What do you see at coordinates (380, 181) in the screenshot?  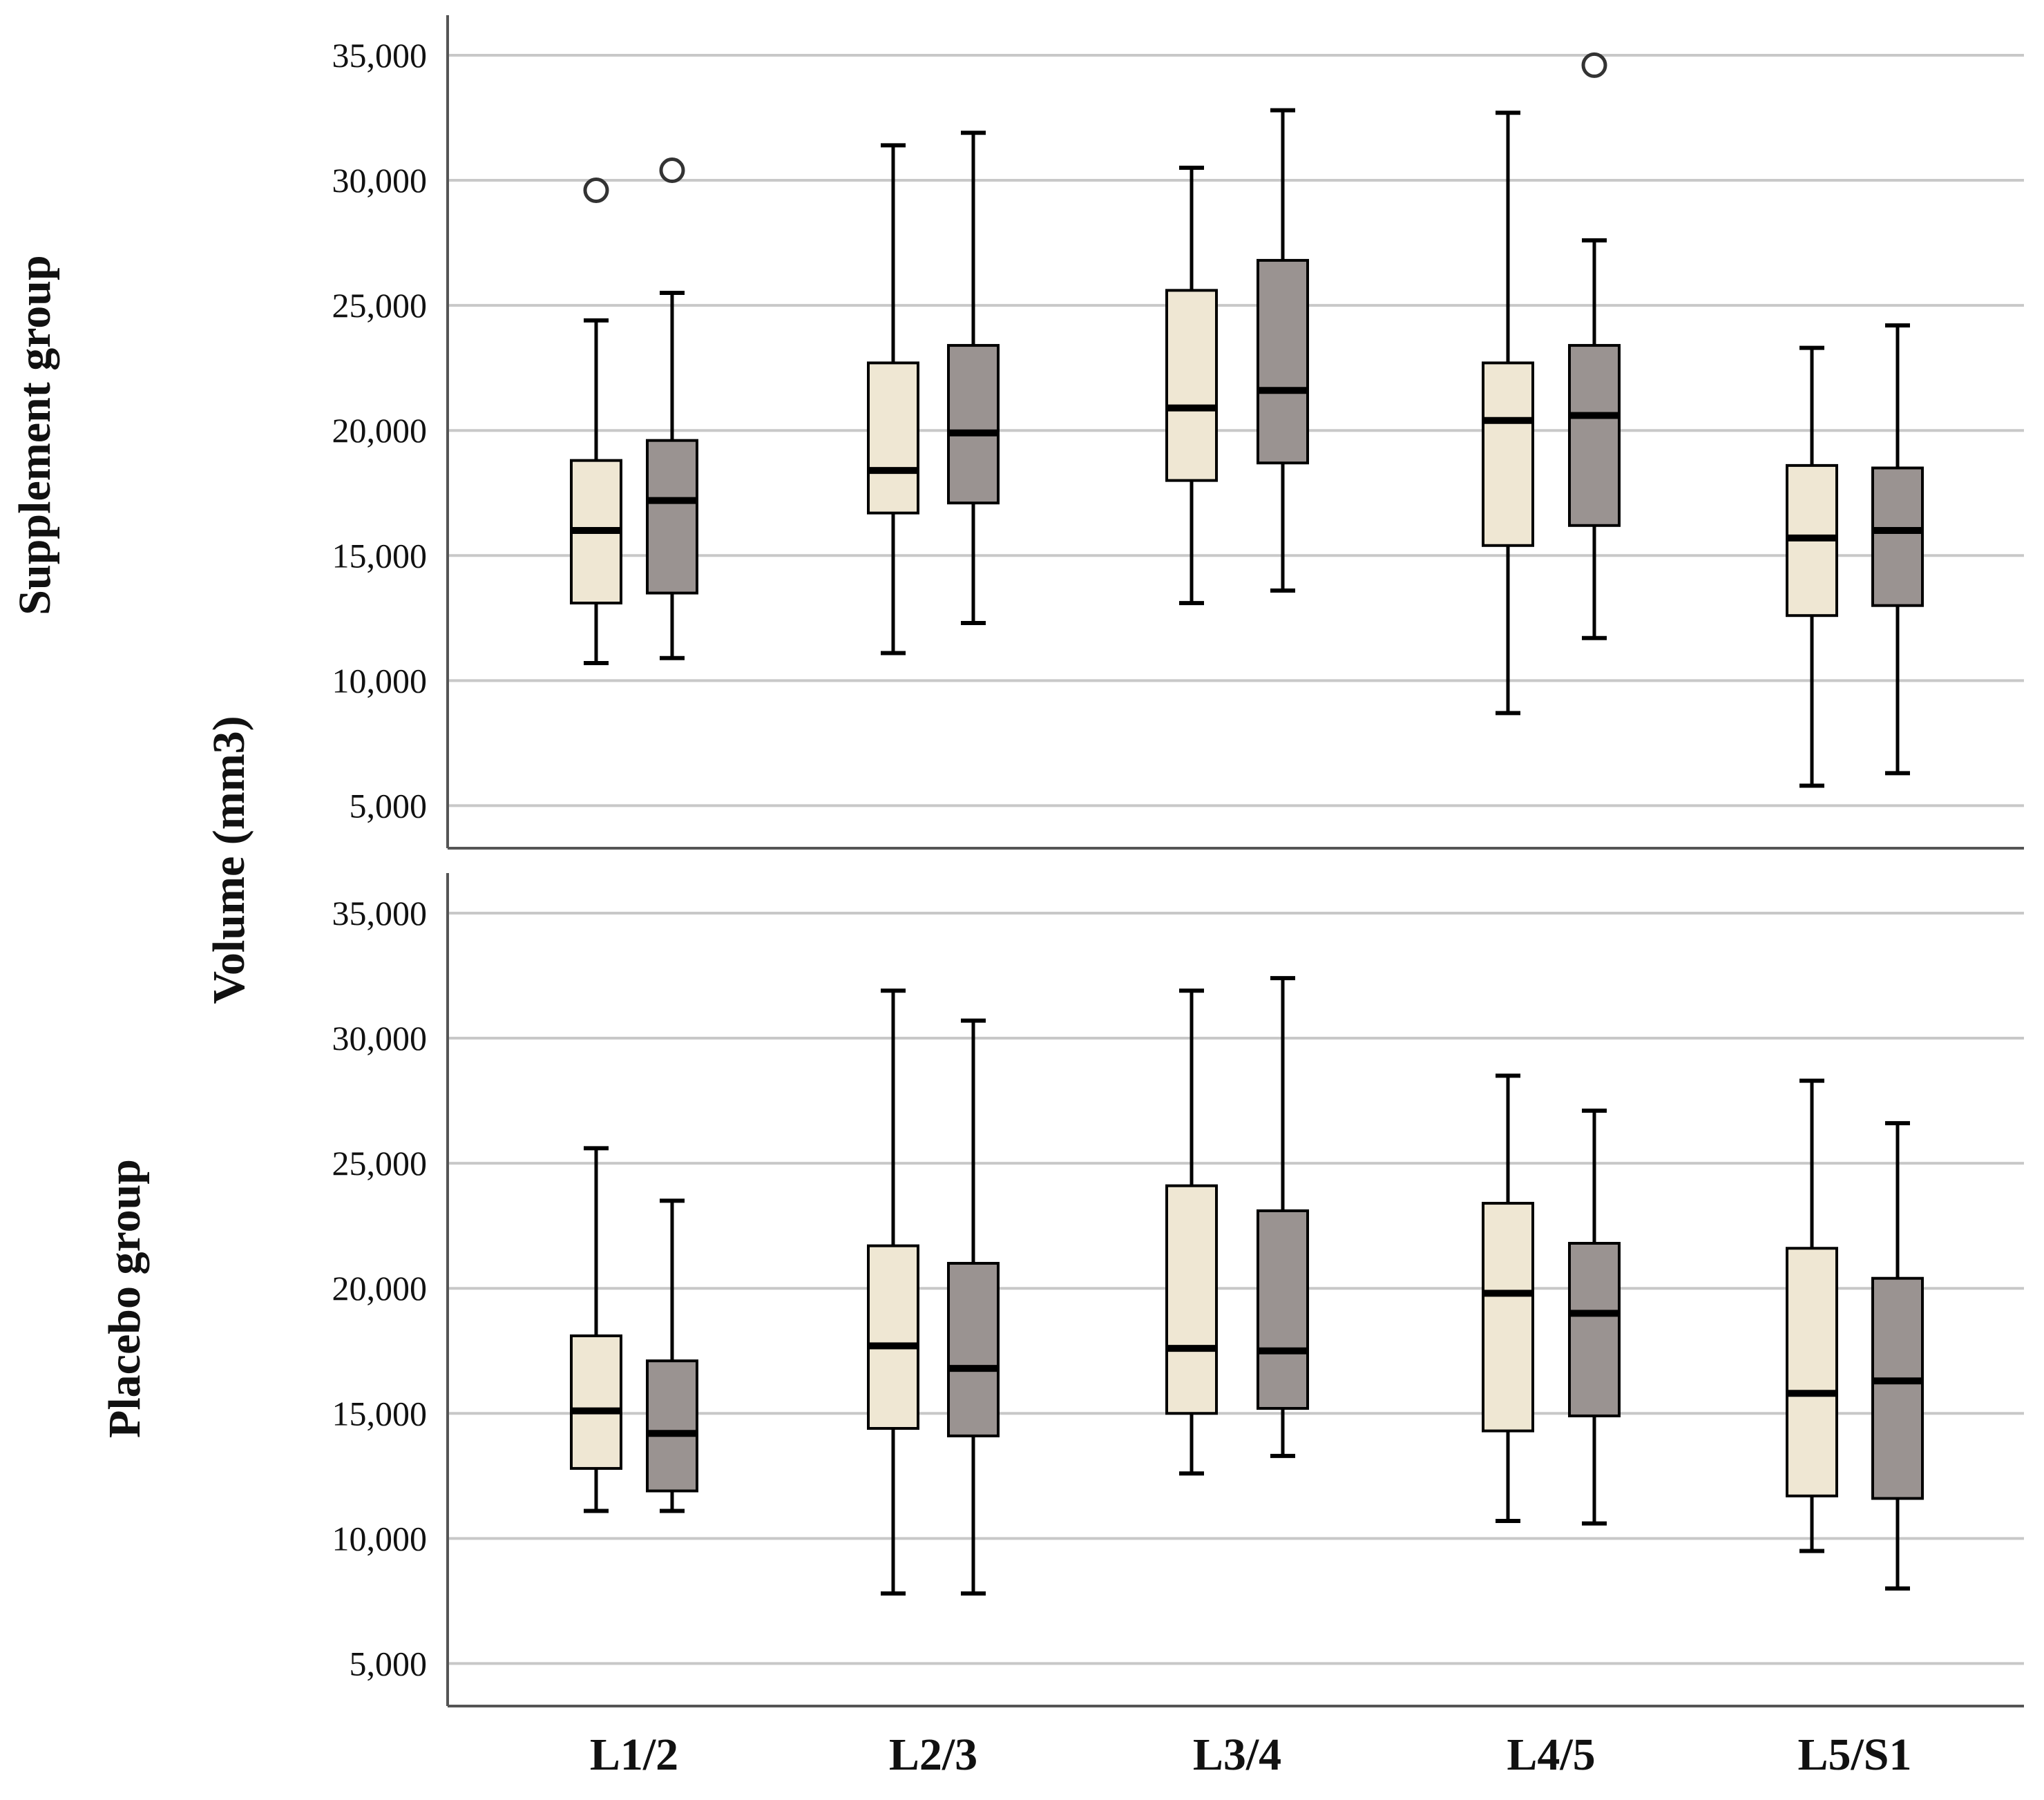 I see `y-tick-label-0-5: 30,000` at bounding box center [380, 181].